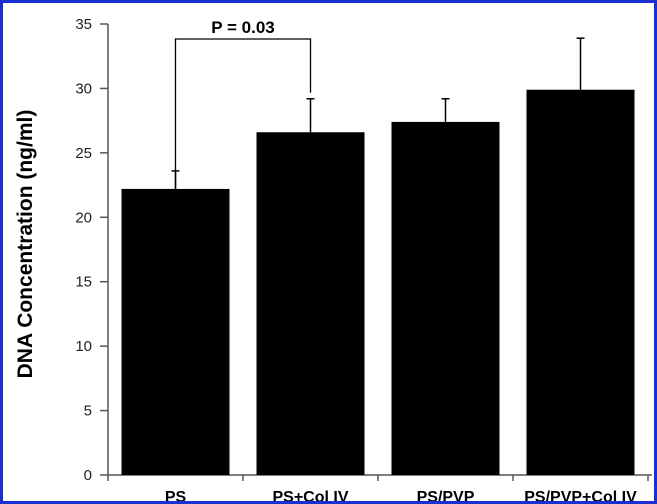 The image size is (657, 504). Describe the element at coordinates (83, 217) in the screenshot. I see `y-tick-label: 20` at that location.